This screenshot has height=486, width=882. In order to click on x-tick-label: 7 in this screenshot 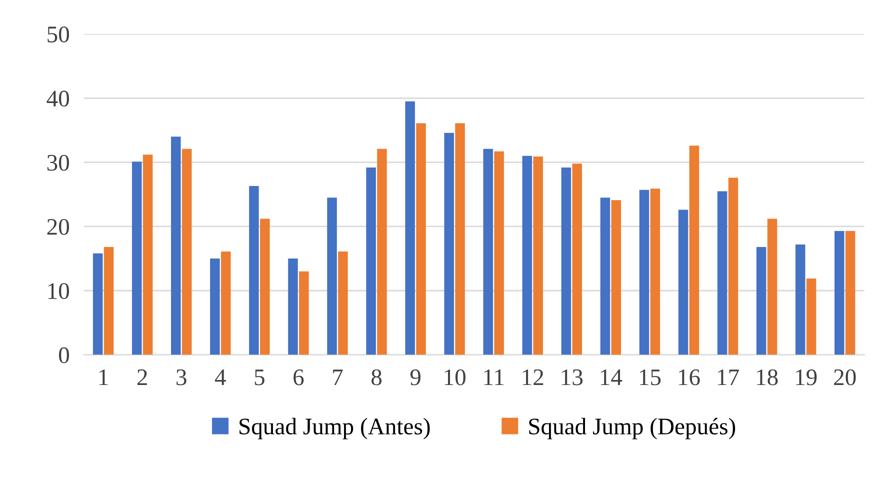, I will do `click(338, 378)`.